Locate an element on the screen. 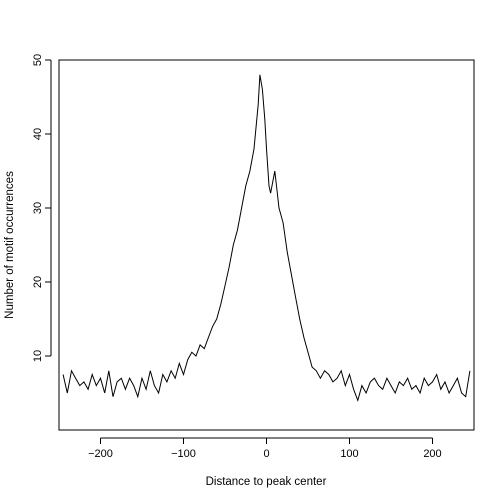 This screenshot has height=504, width=504. y-tick-label: 10 is located at coordinates (38, 356).